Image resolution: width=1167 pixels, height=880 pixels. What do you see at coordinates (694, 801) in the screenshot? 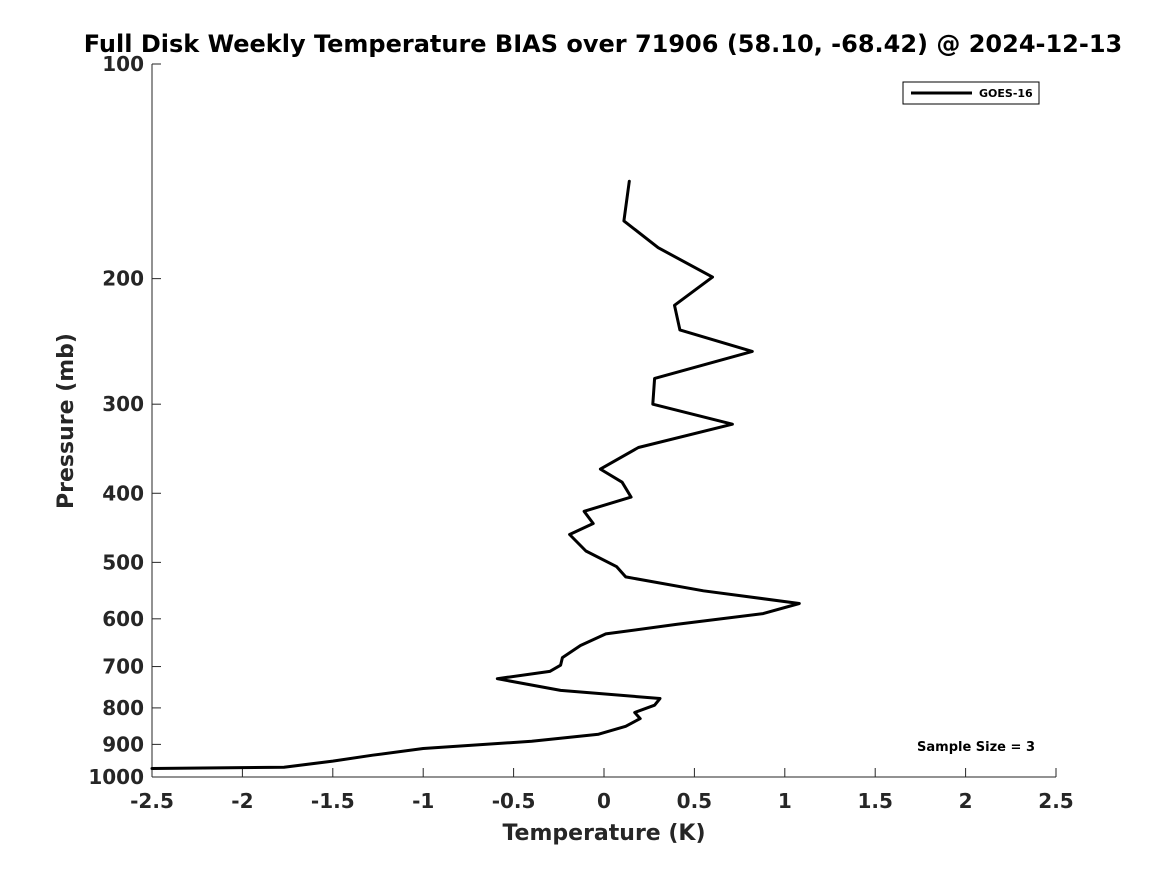
I see `x-tick-label: 0.5` at bounding box center [694, 801].